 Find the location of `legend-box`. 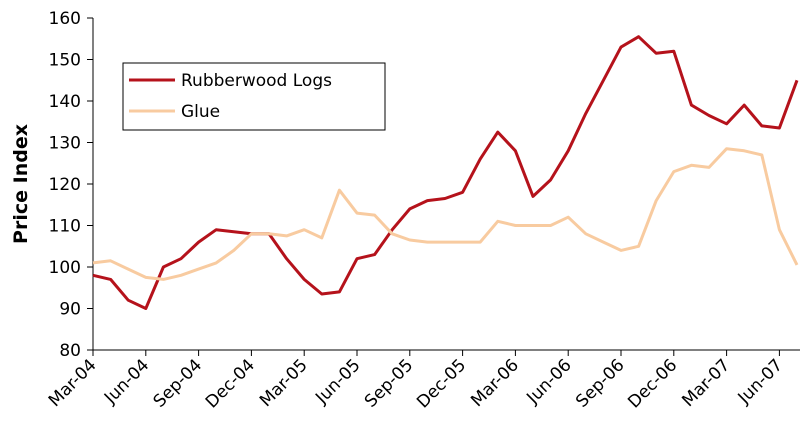

legend-box is located at coordinates (254, 96).